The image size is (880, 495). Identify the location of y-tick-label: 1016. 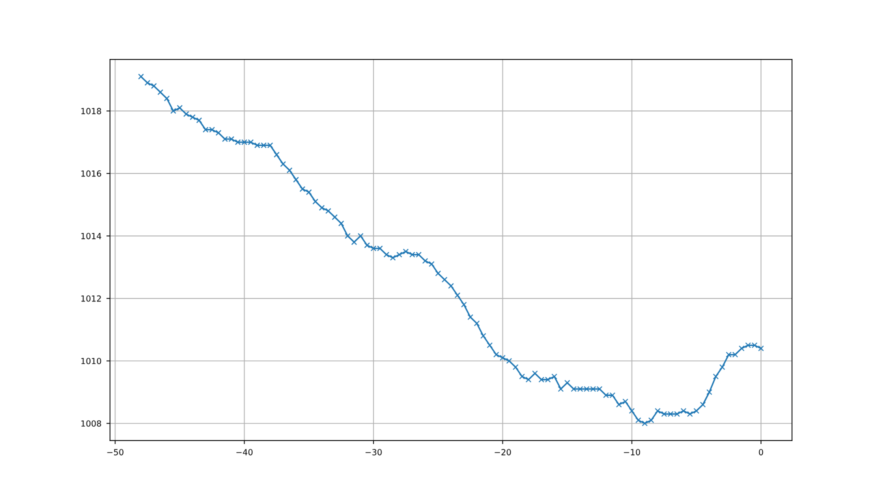
(91, 173).